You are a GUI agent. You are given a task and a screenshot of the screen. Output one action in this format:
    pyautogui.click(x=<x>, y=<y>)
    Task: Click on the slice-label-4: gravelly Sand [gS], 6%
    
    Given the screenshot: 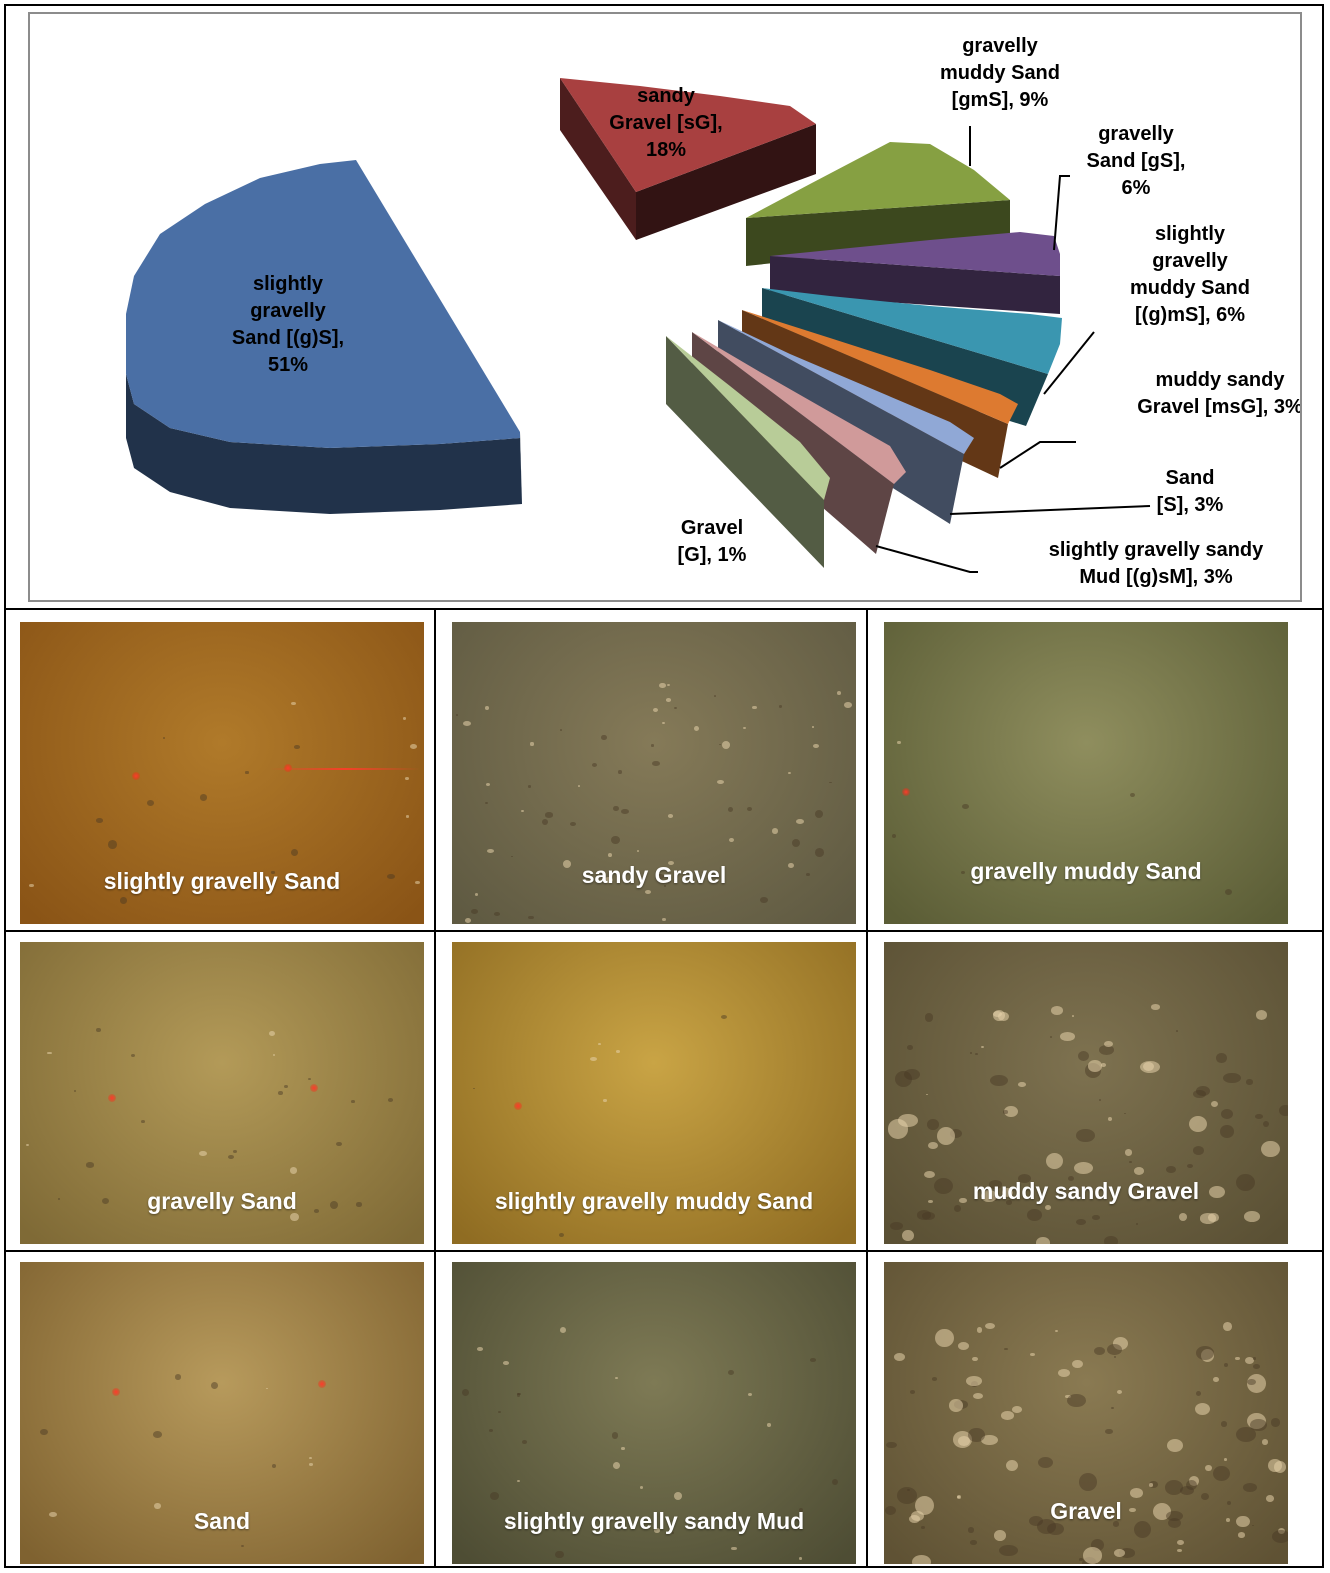 What is the action you would take?
    pyautogui.click(x=1136, y=161)
    